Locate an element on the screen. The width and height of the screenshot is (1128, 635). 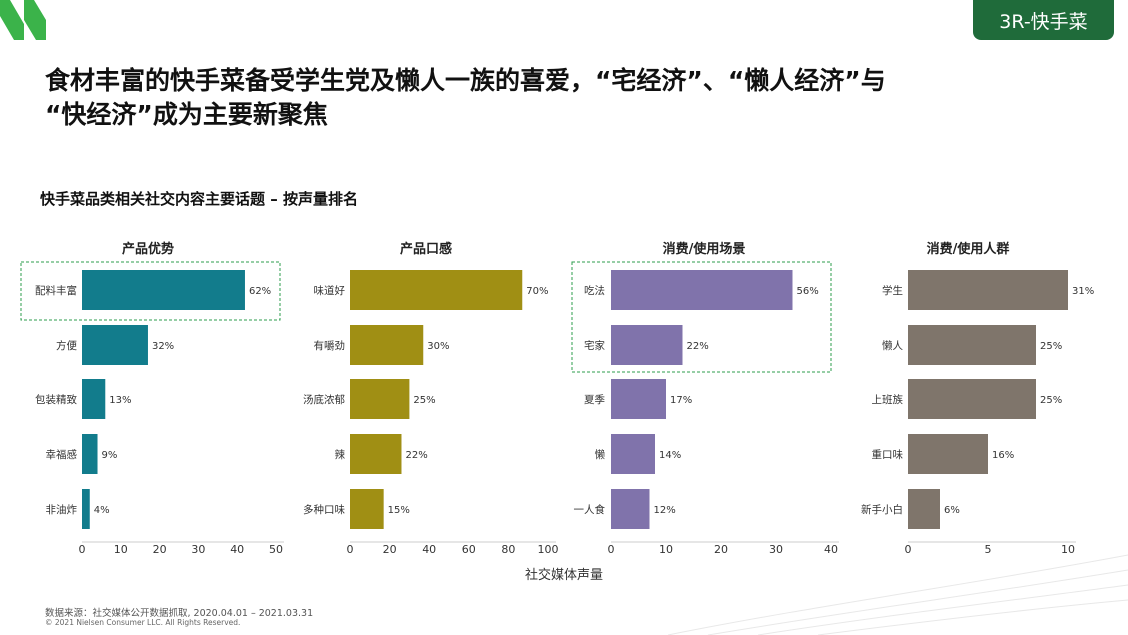
chart-subtitle: 快手菜品类相关社交内容主要话题 – 按声量排名 is located at coordinates (199, 199).